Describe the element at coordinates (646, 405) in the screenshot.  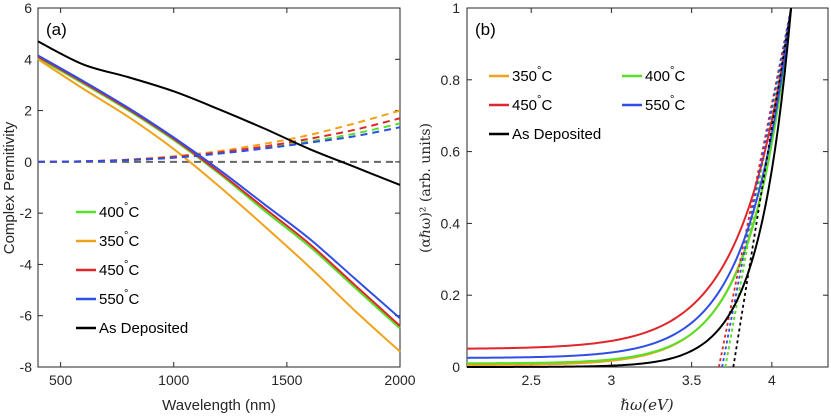
I see `panel-b-x-axis-label: ℏω(eV)` at that location.